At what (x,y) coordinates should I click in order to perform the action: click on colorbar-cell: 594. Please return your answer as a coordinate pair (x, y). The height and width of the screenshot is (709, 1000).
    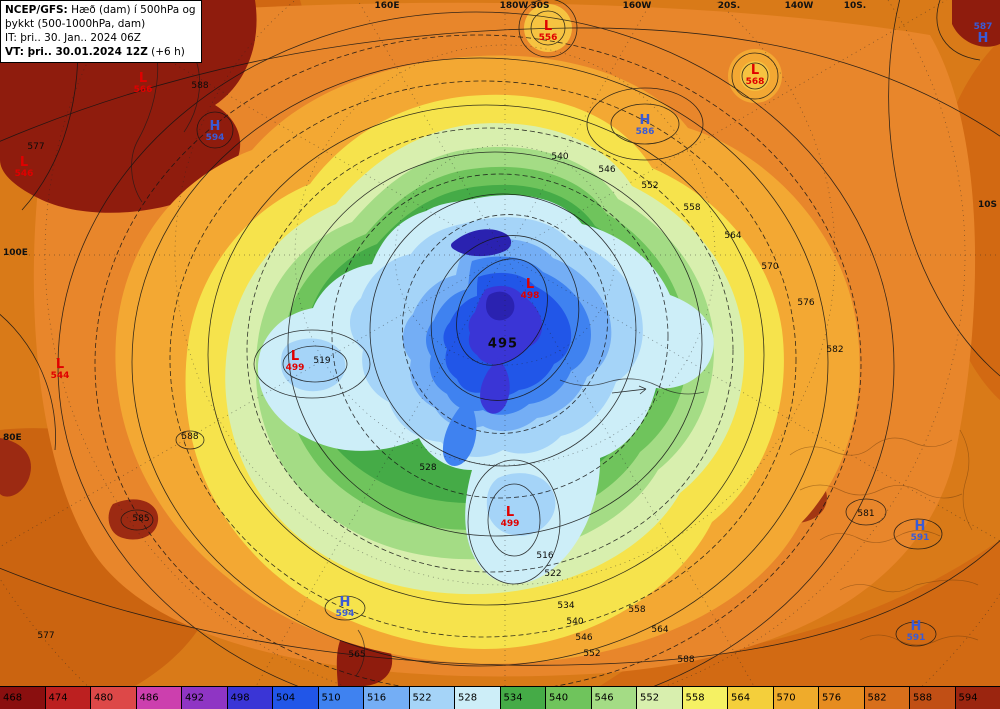
    Looking at the image, I should click on (977, 698).